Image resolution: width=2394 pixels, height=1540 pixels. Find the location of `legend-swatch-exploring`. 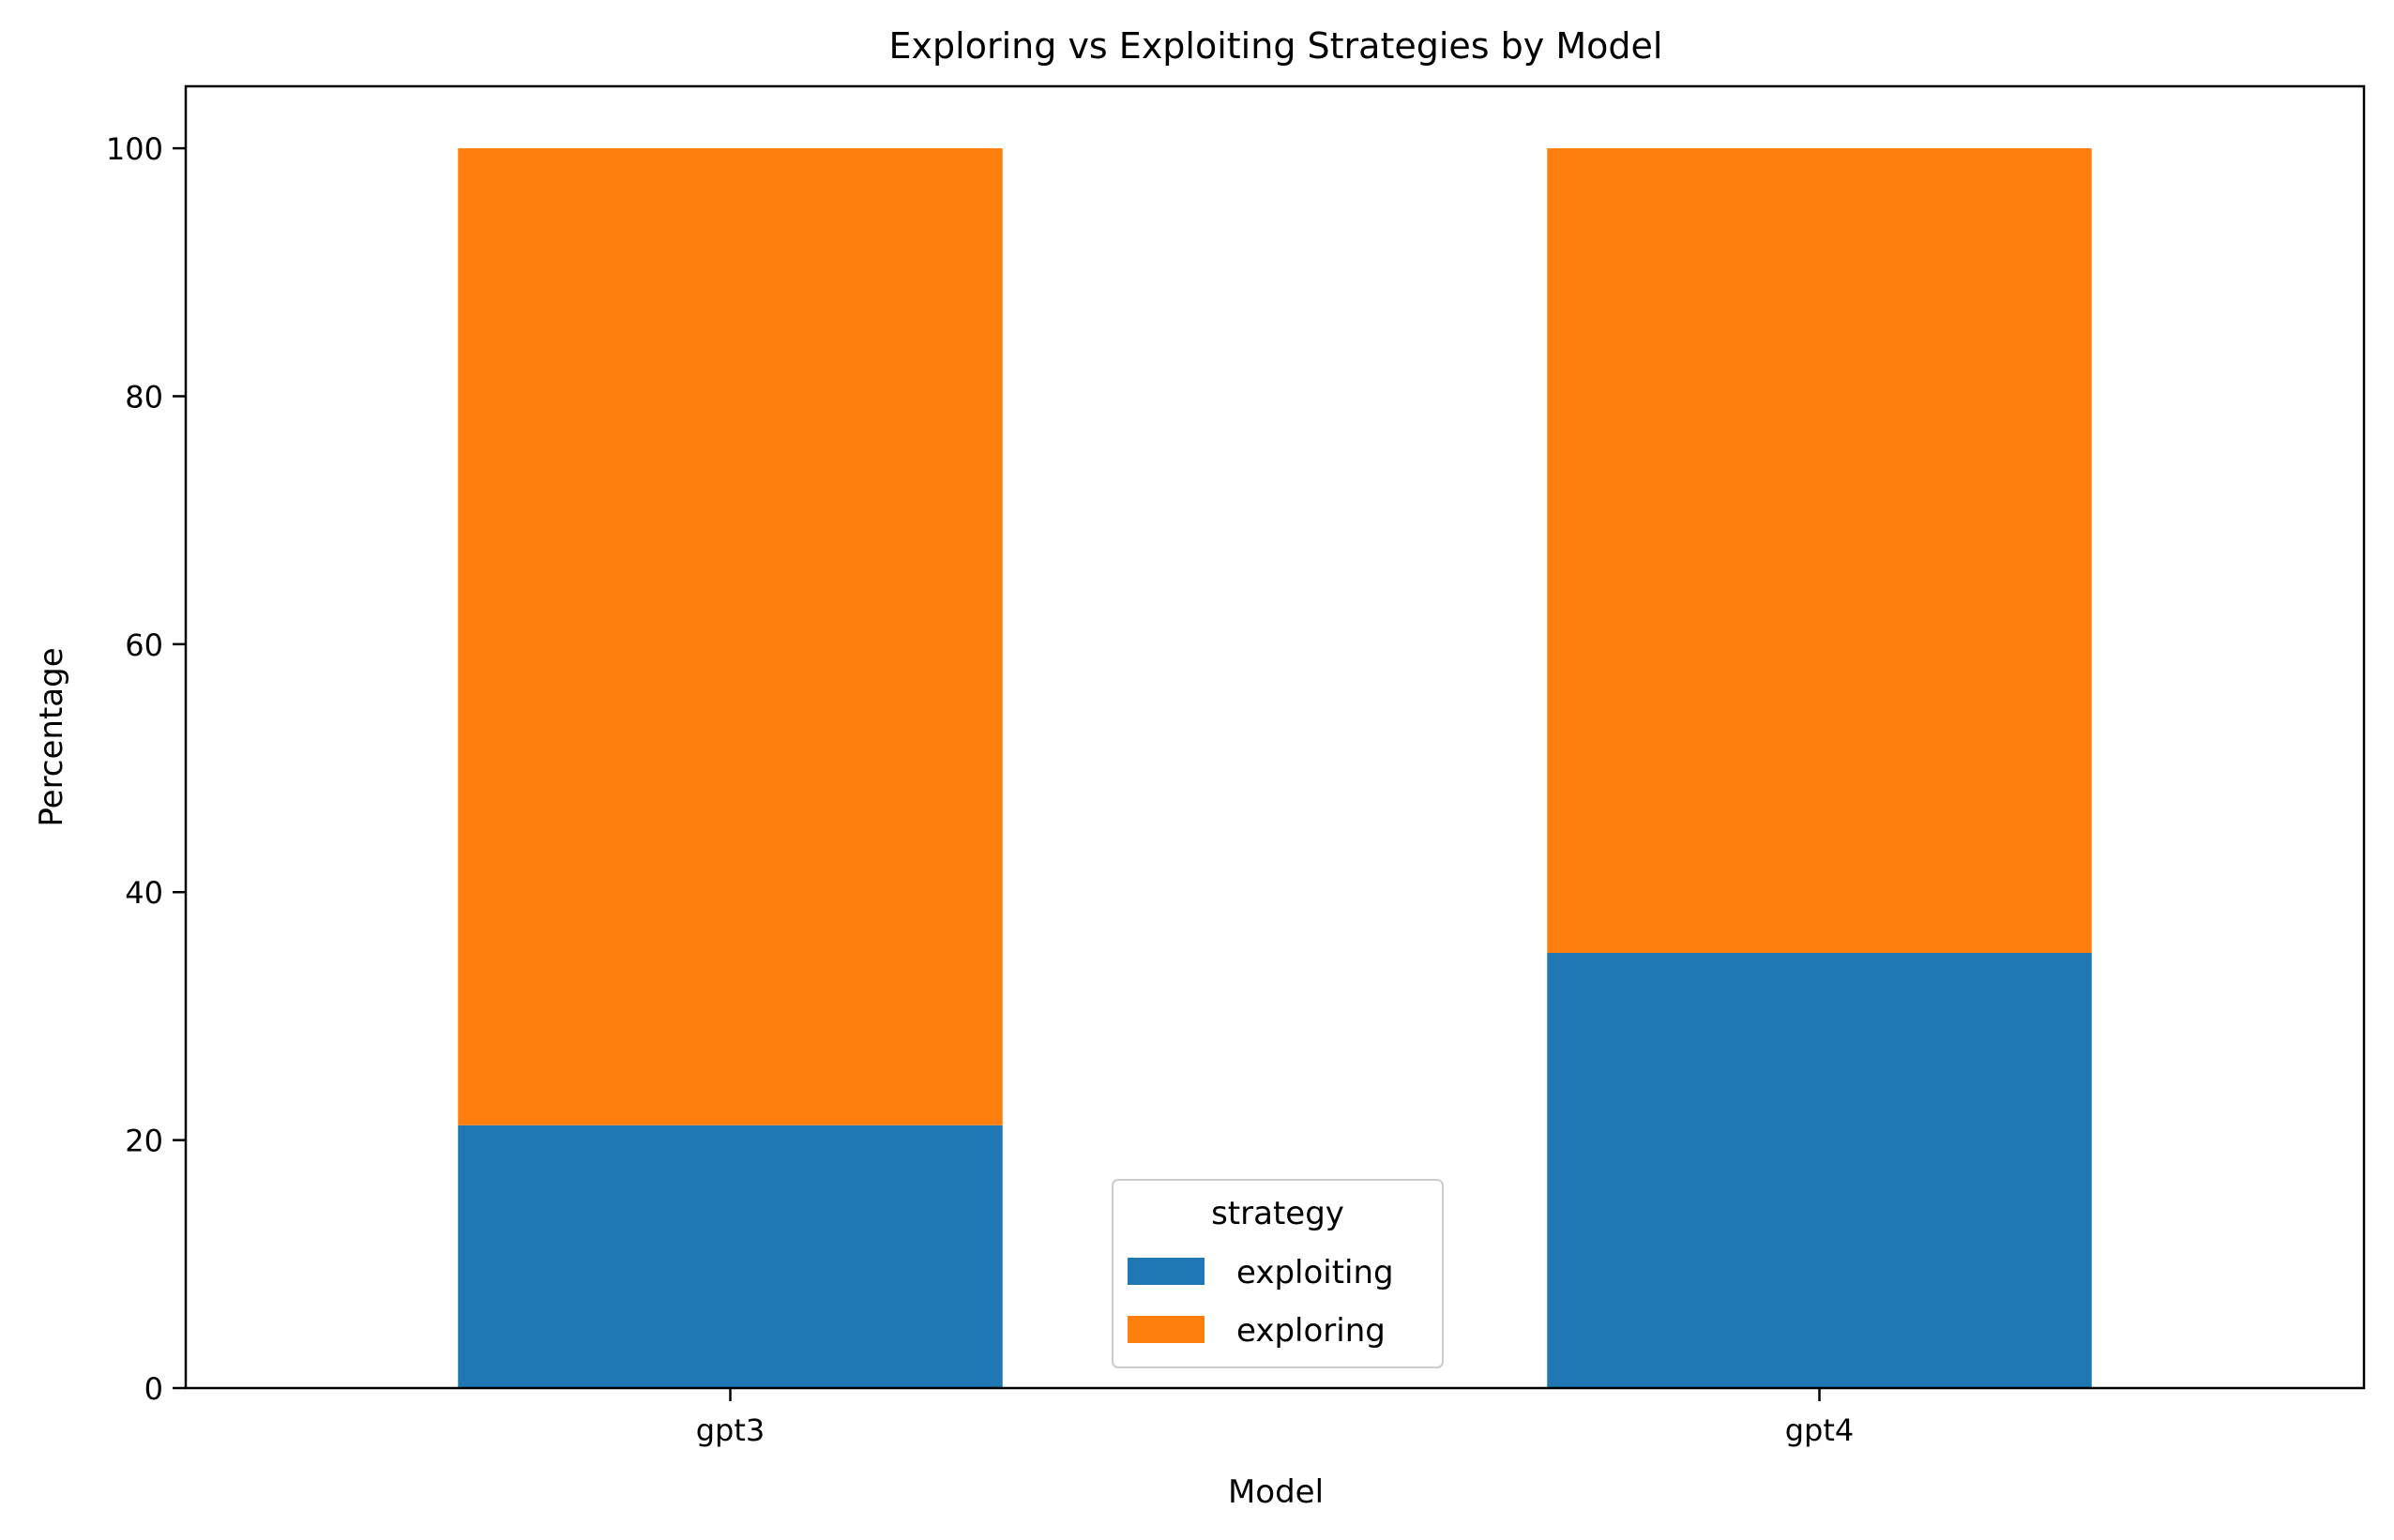

legend-swatch-exploring is located at coordinates (1166, 1329).